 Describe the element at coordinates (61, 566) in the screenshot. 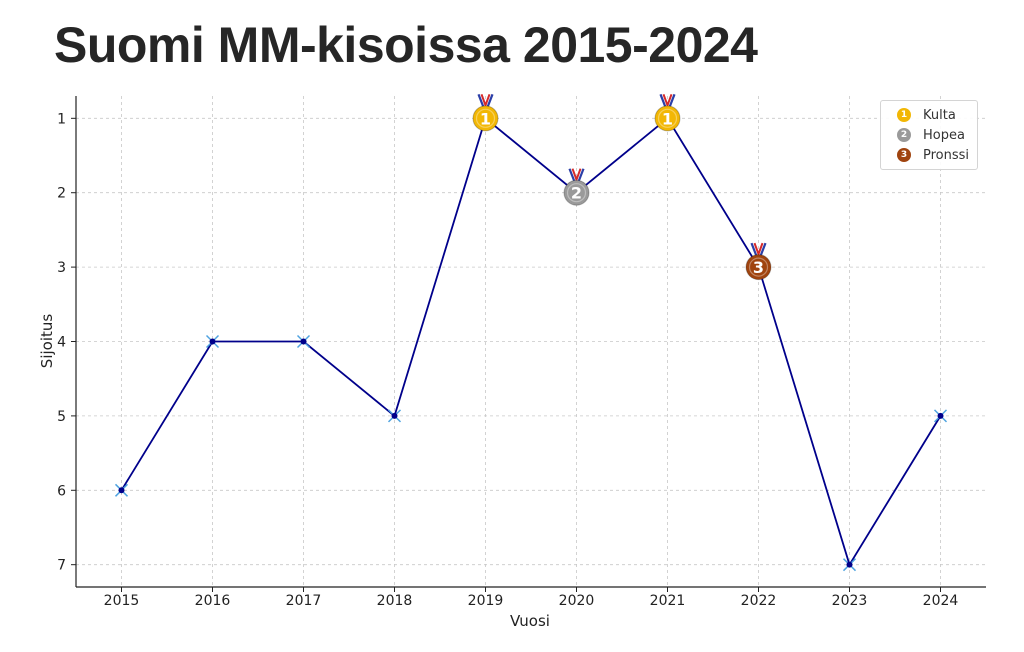

I see `y-tick-label: 7` at that location.